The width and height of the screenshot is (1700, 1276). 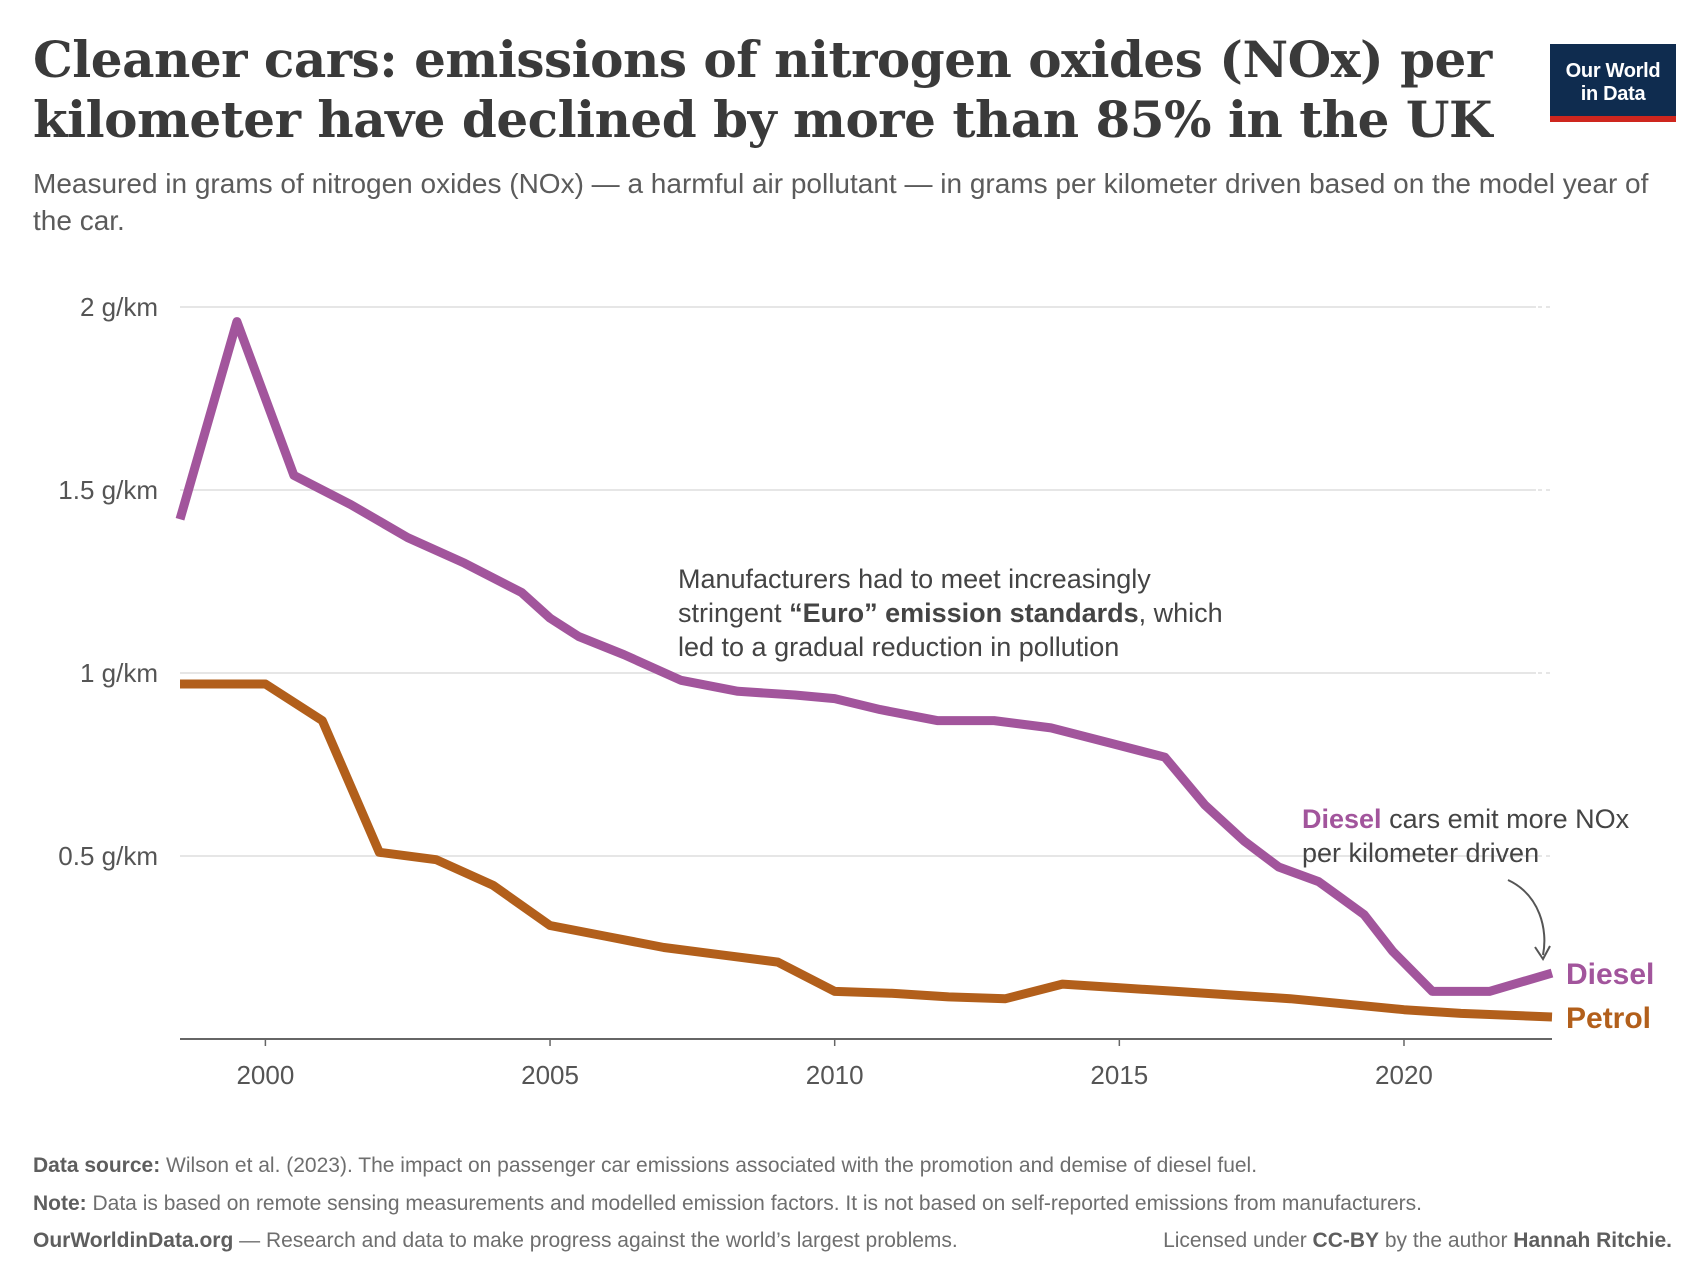 I want to click on x-axis-ticks: 2000 2005 2010 2015 2020, so click(x=834, y=1064).